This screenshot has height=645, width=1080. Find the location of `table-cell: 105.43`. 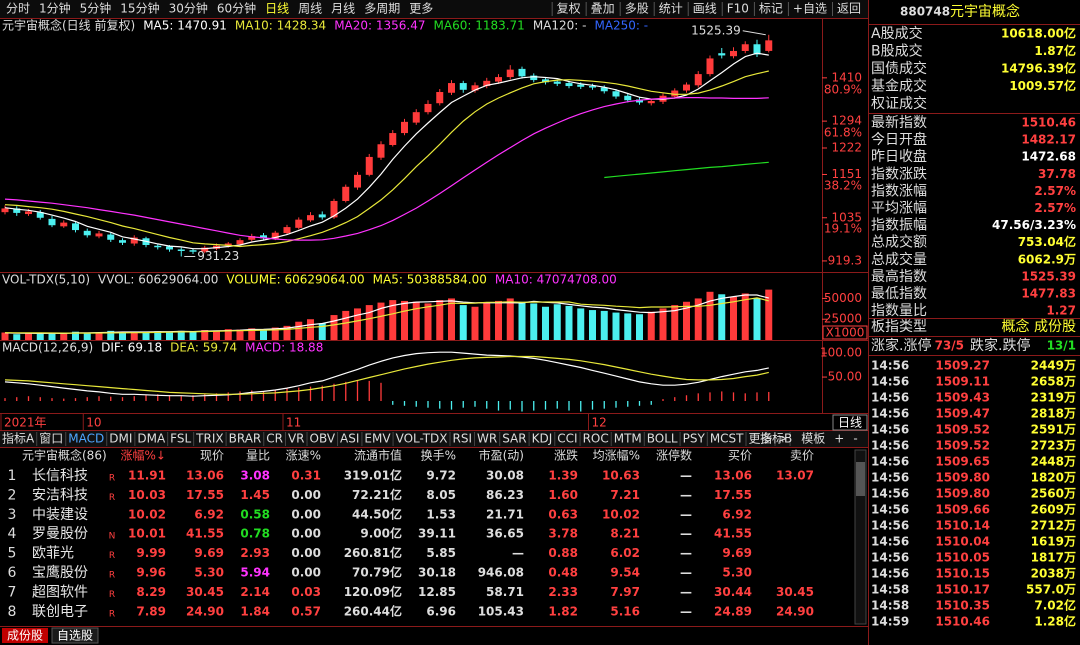

table-cell: 105.43 is located at coordinates (501, 611).